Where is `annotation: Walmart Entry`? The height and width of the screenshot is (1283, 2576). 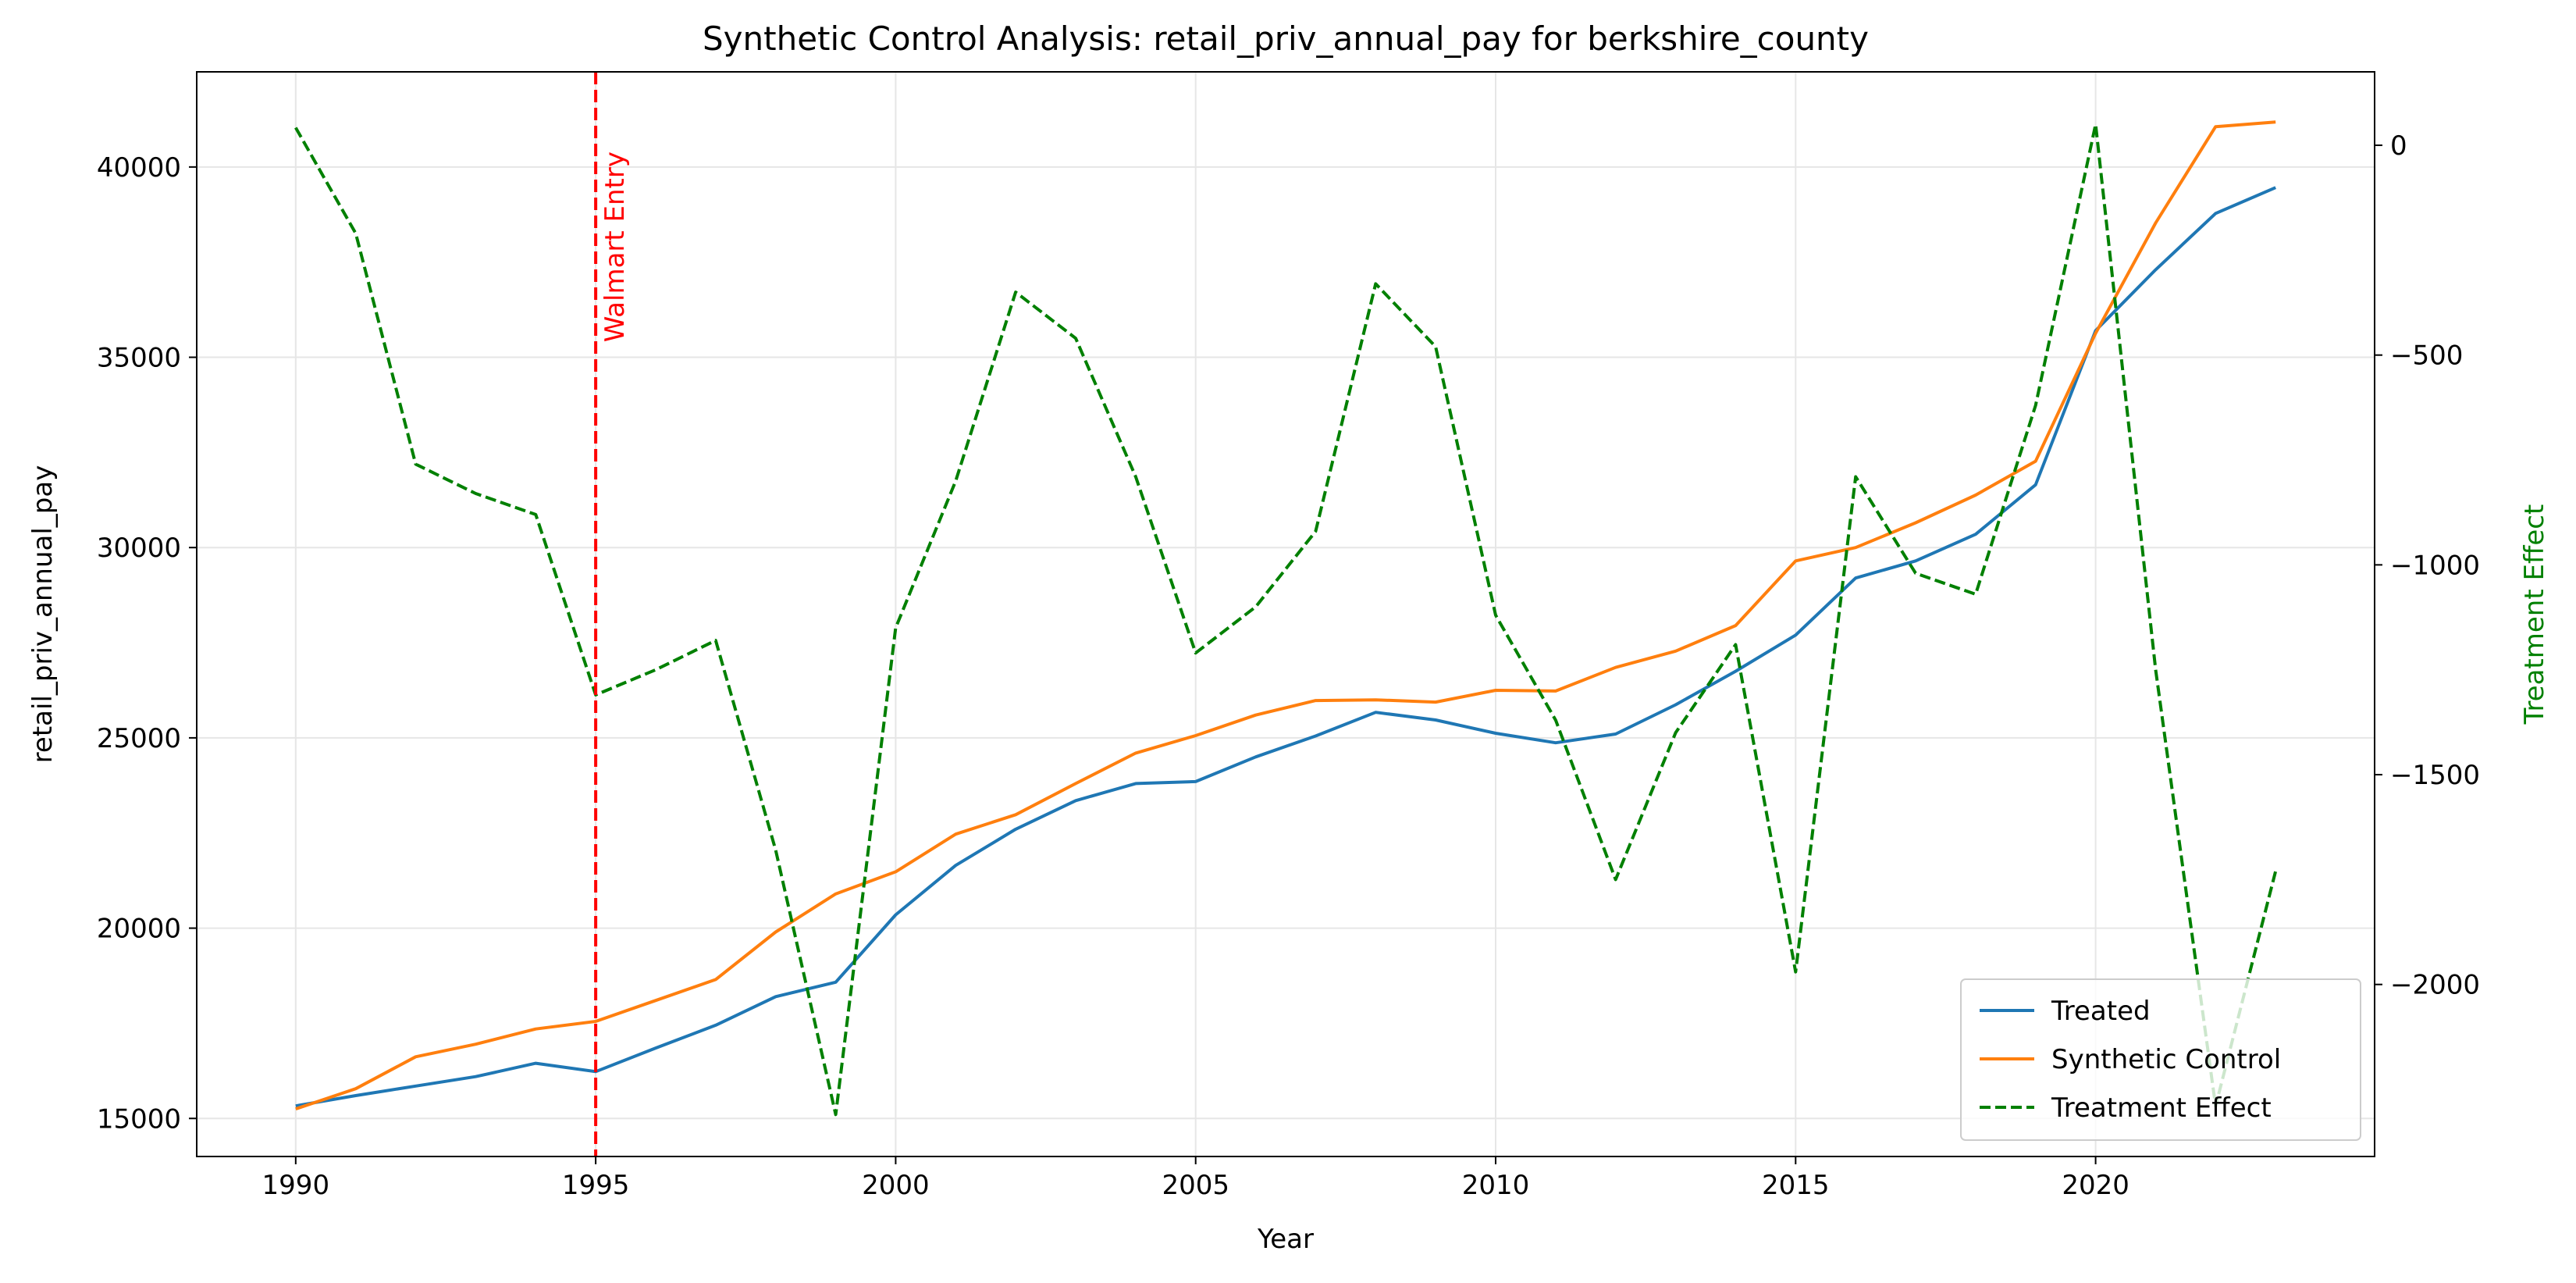 annotation: Walmart Entry is located at coordinates (612, 614).